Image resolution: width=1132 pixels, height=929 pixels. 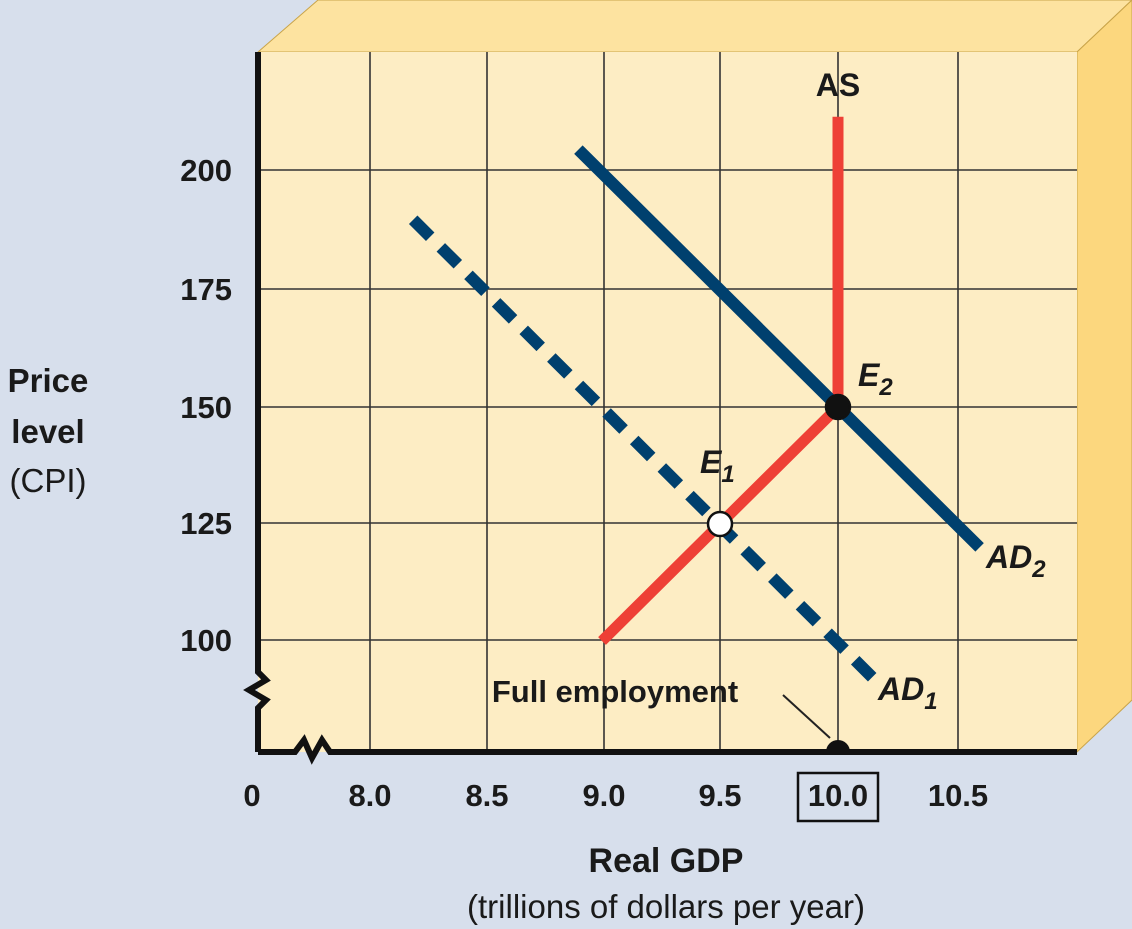 I want to click on y-axis-title-line-1: Price, so click(x=48, y=380).